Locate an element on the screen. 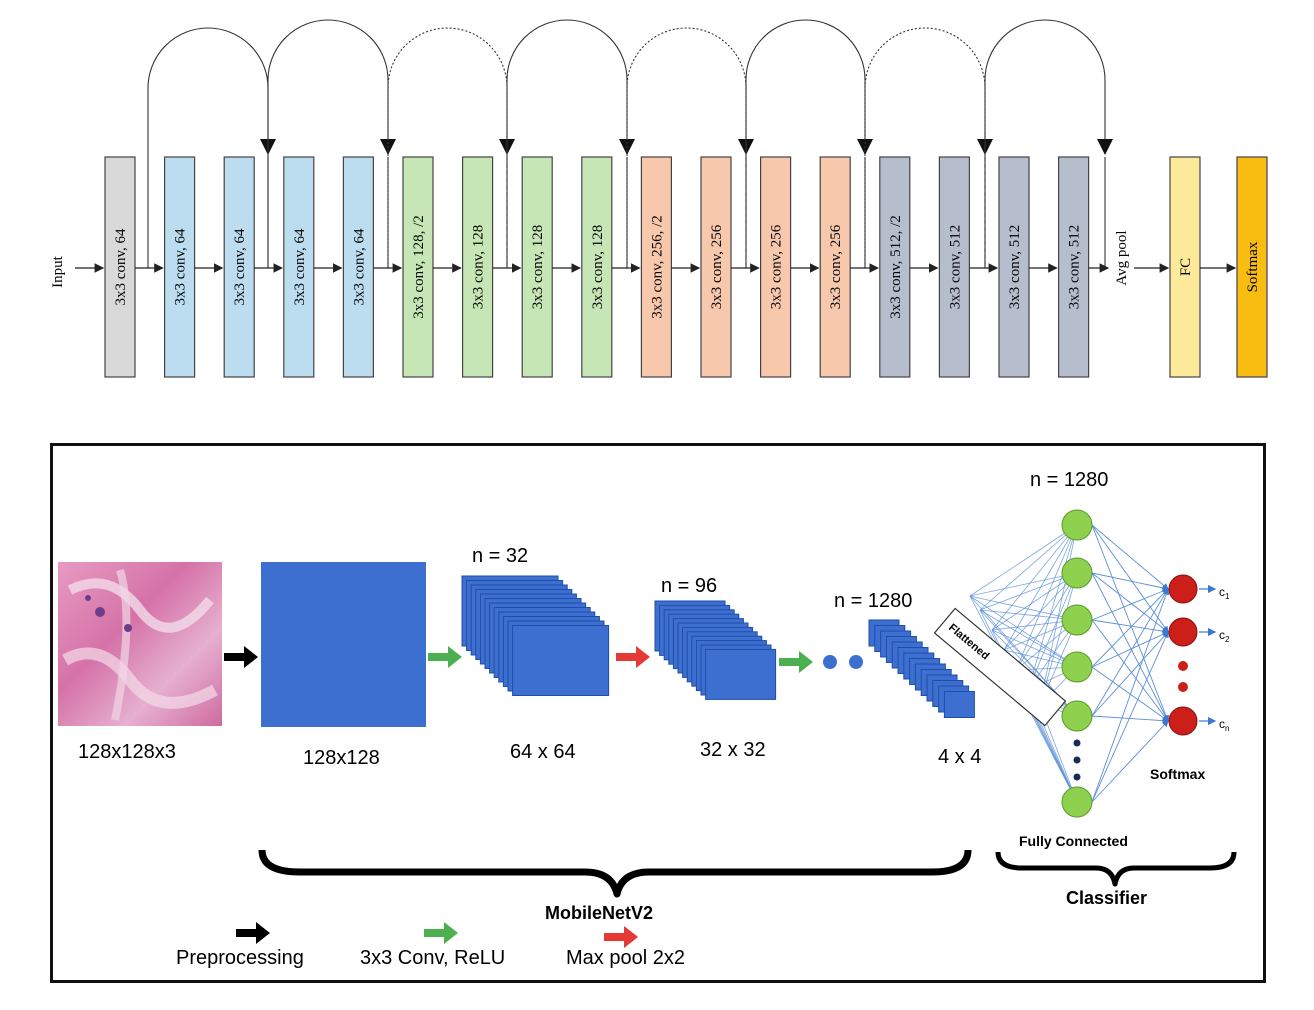 Image resolution: width=1314 pixels, height=1010 pixels. layer-label: 3x3 conv, 128, /2 is located at coordinates (419, 267).